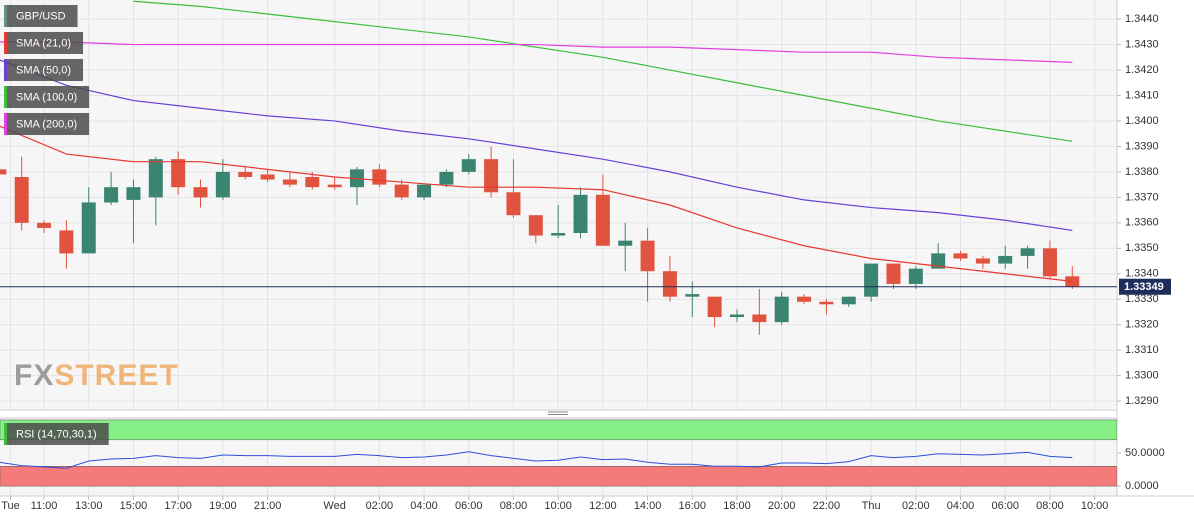 The image size is (1194, 513). Describe the element at coordinates (44, 506) in the screenshot. I see `x-tick-label: 11:00` at that location.